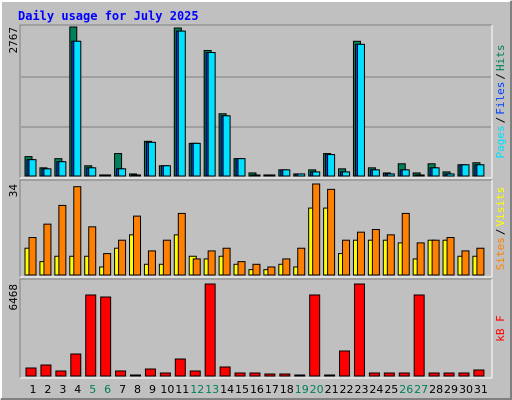 The width and height of the screenshot is (512, 400). I want to click on x-tick-label: 18, so click(287, 389).